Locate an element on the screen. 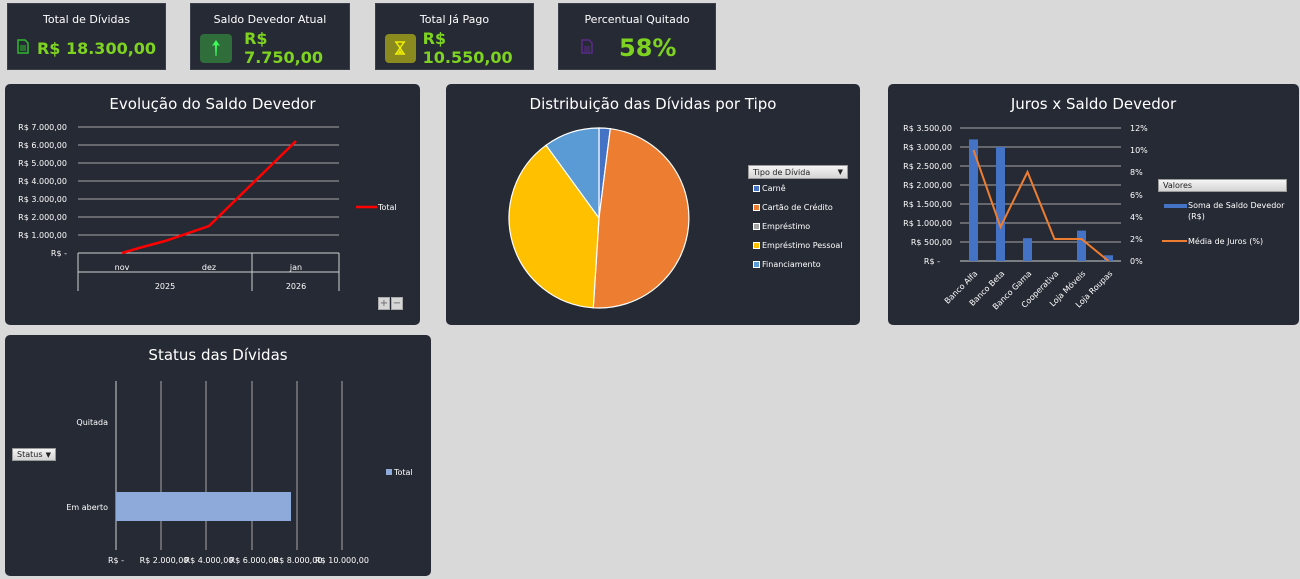 Image resolution: width=1300 pixels, height=579 pixels. kpi-value: R$ 10.550,00 is located at coordinates (467, 48).